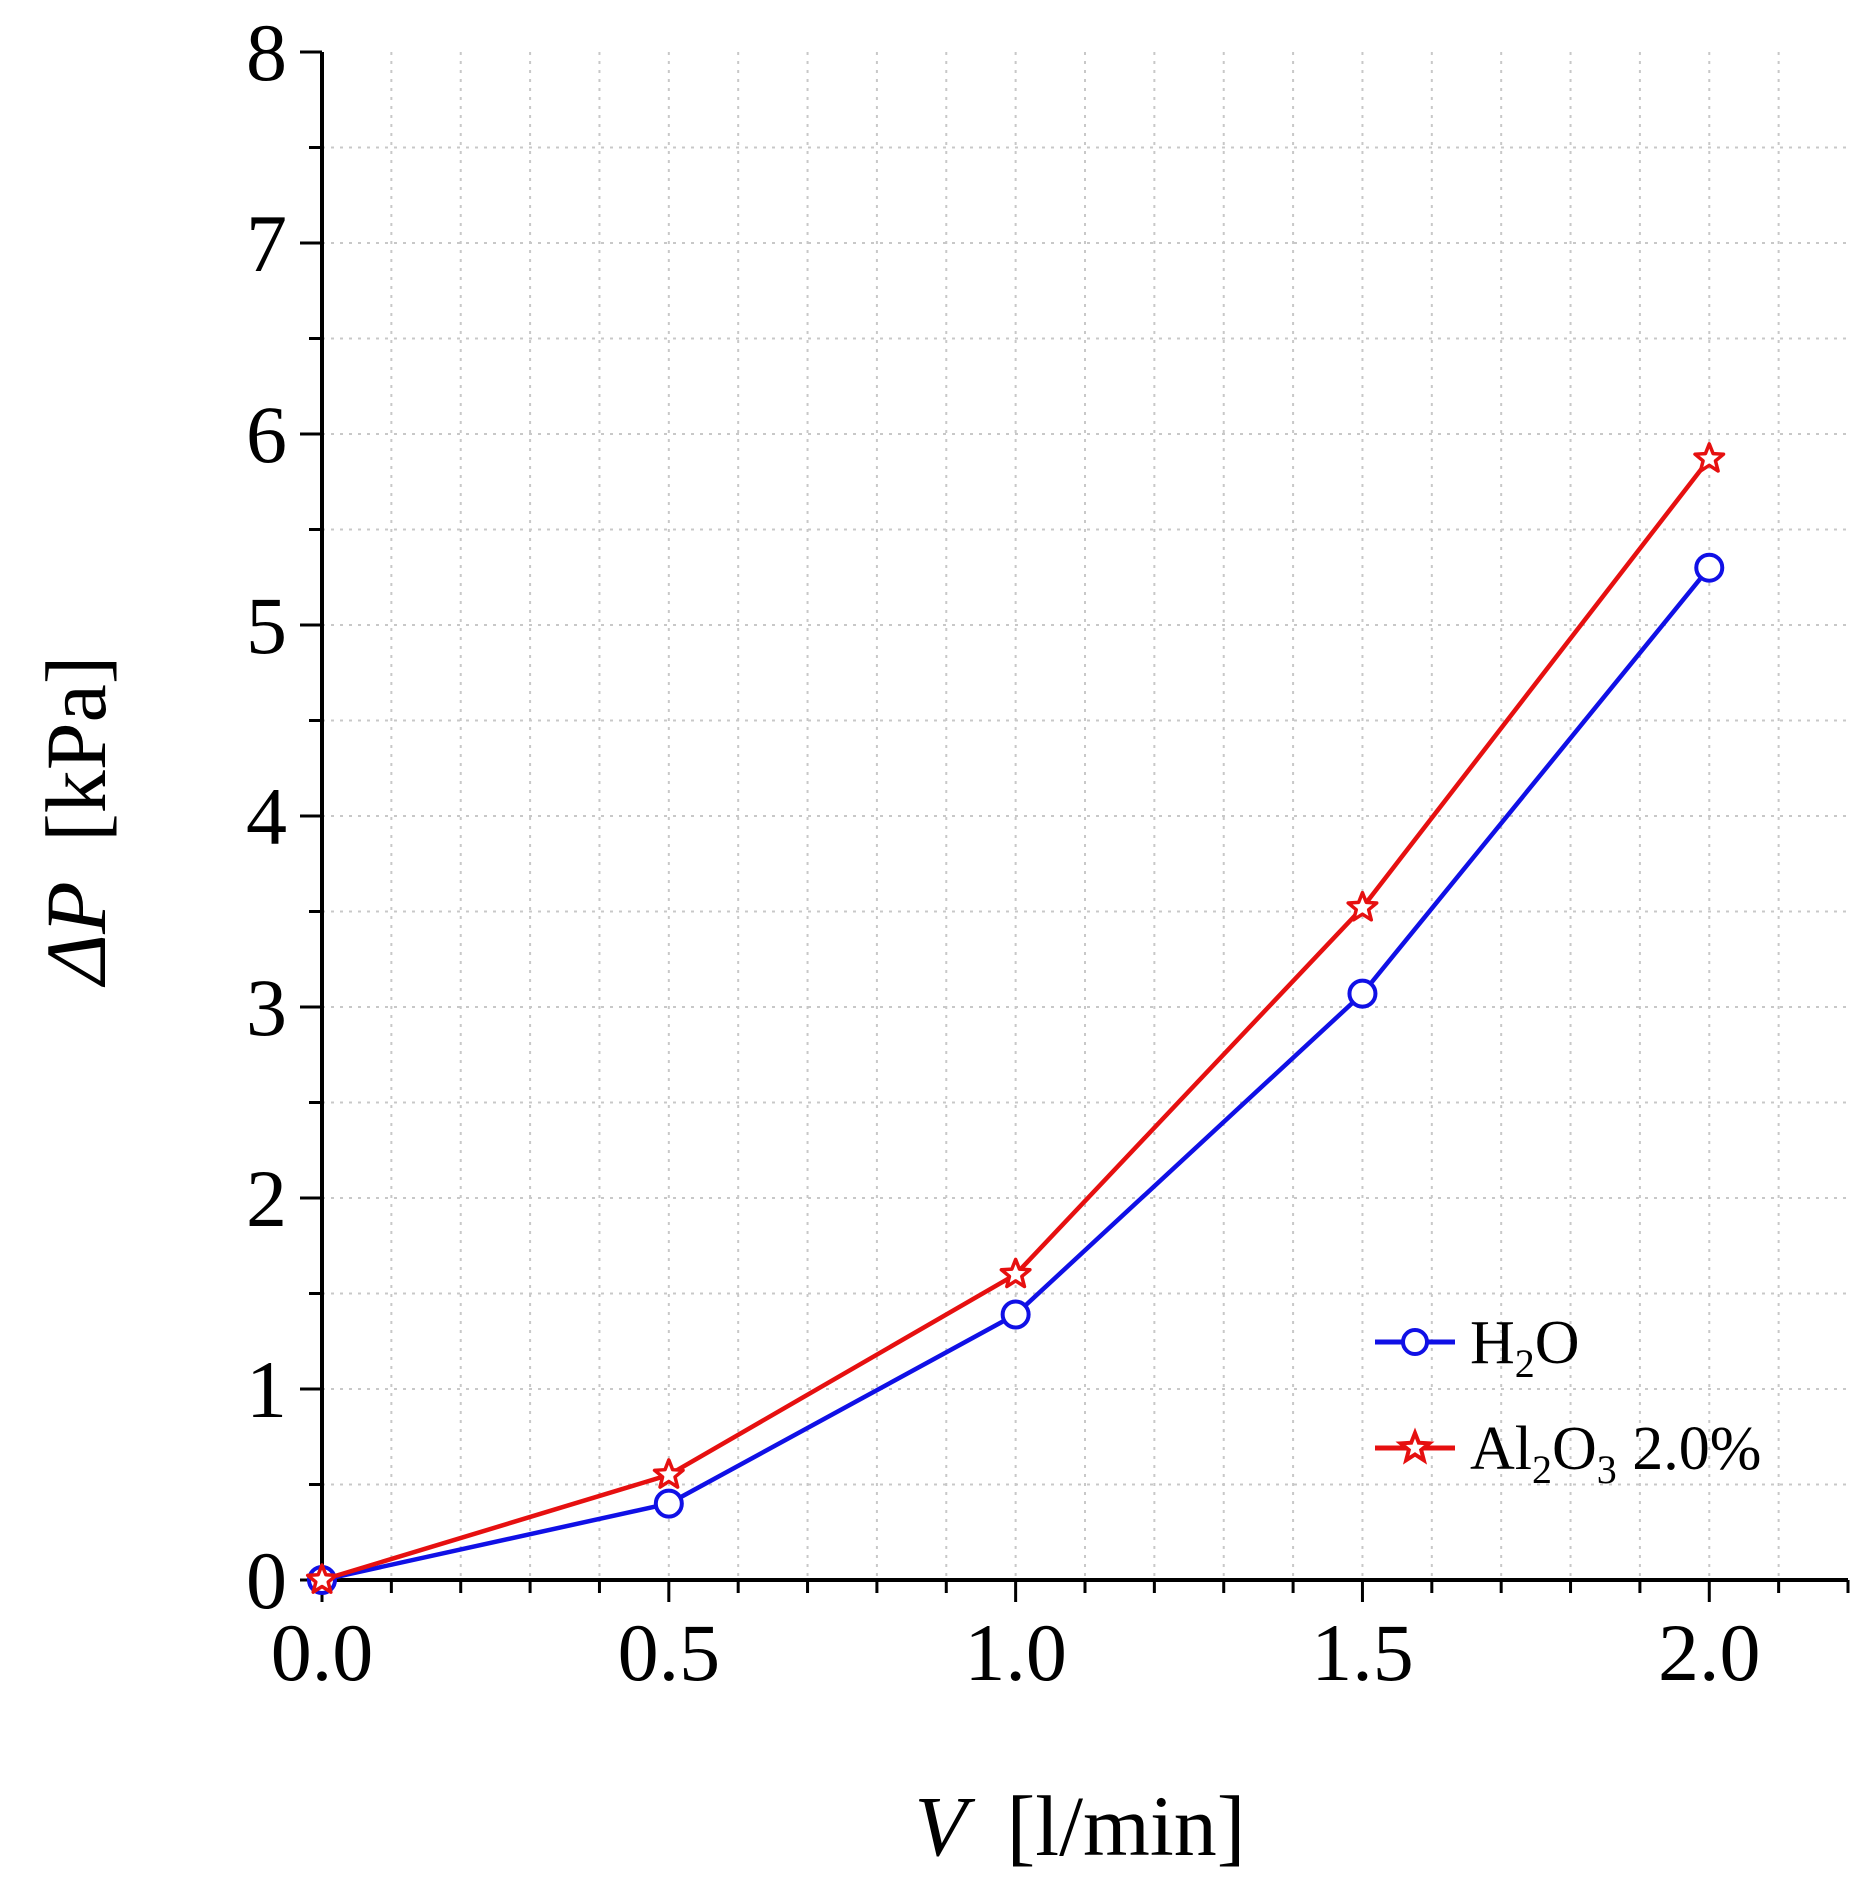 The image size is (1872, 1886). Describe the element at coordinates (322, 1652) in the screenshot. I see `x-tick-label: 0.0` at that location.